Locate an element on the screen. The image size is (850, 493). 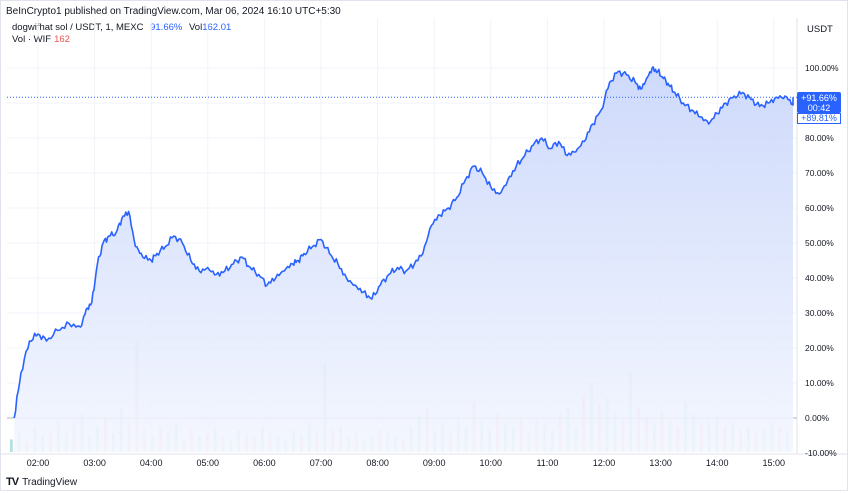
x-tick-label: 13:00 is located at coordinates (660, 463).